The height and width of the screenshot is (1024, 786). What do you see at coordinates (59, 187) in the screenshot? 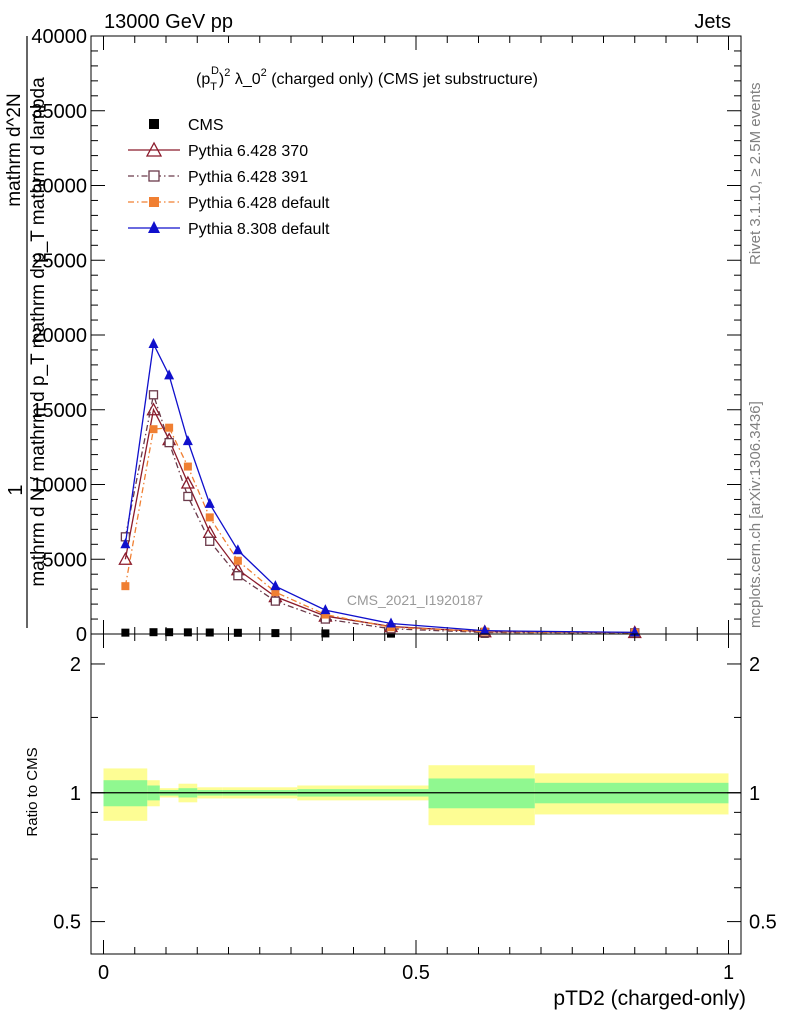
I see `main-y-tick-label: 30000` at bounding box center [59, 187].